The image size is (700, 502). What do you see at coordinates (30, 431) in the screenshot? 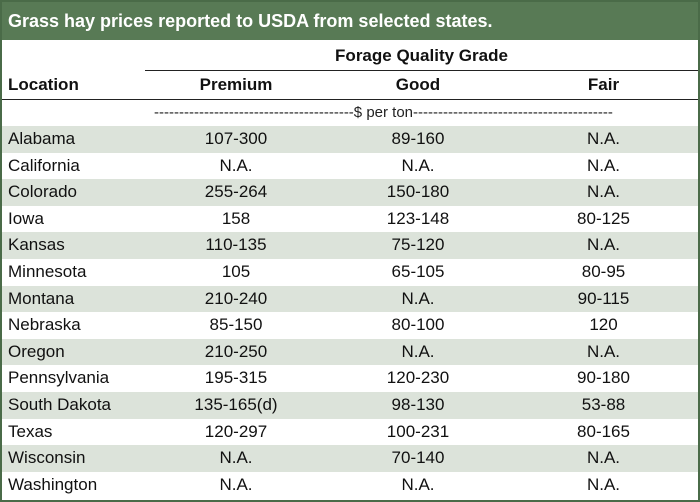
I see `location-cell: Texas` at bounding box center [30, 431].